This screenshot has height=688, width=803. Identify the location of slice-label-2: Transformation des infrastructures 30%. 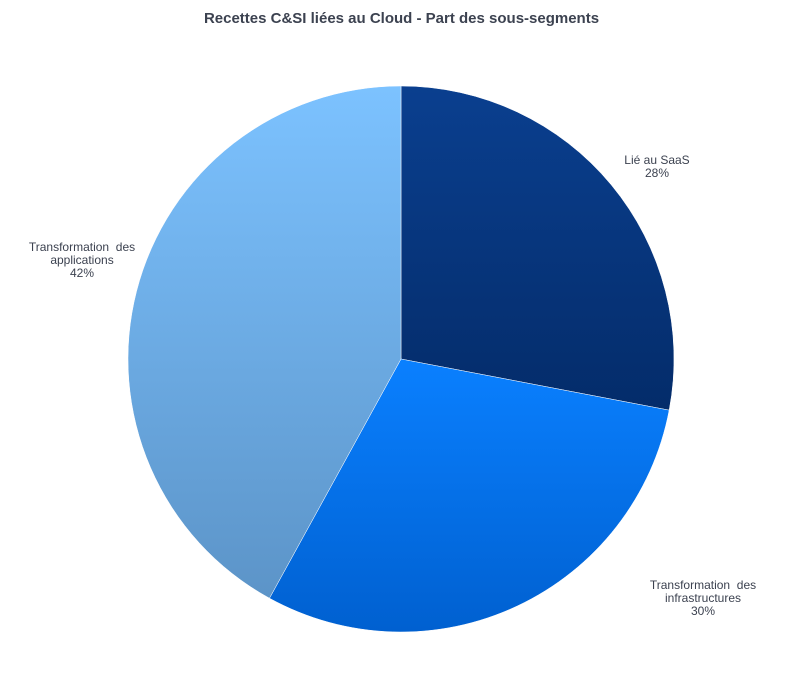
(703, 598).